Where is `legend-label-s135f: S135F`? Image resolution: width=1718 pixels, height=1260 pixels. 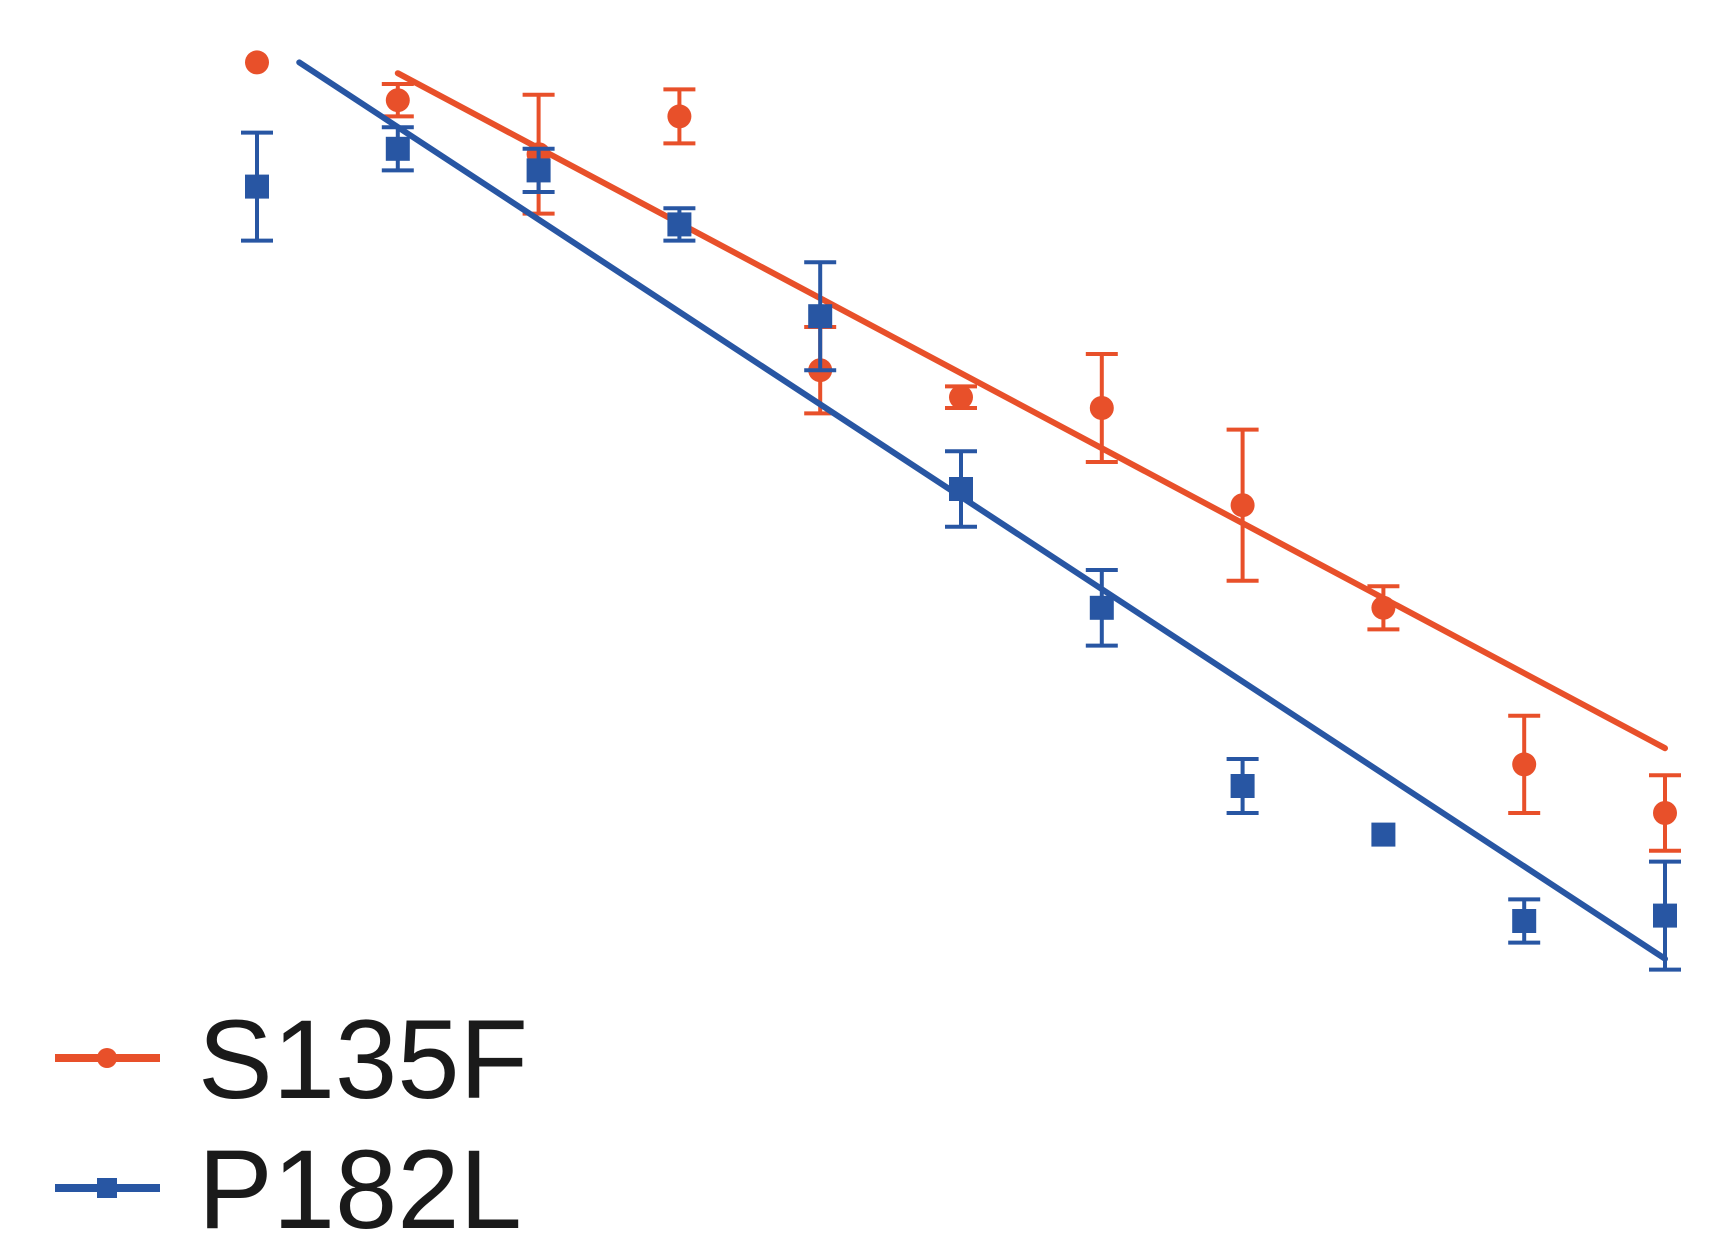 legend-label-s135f: S135F is located at coordinates (363, 1059).